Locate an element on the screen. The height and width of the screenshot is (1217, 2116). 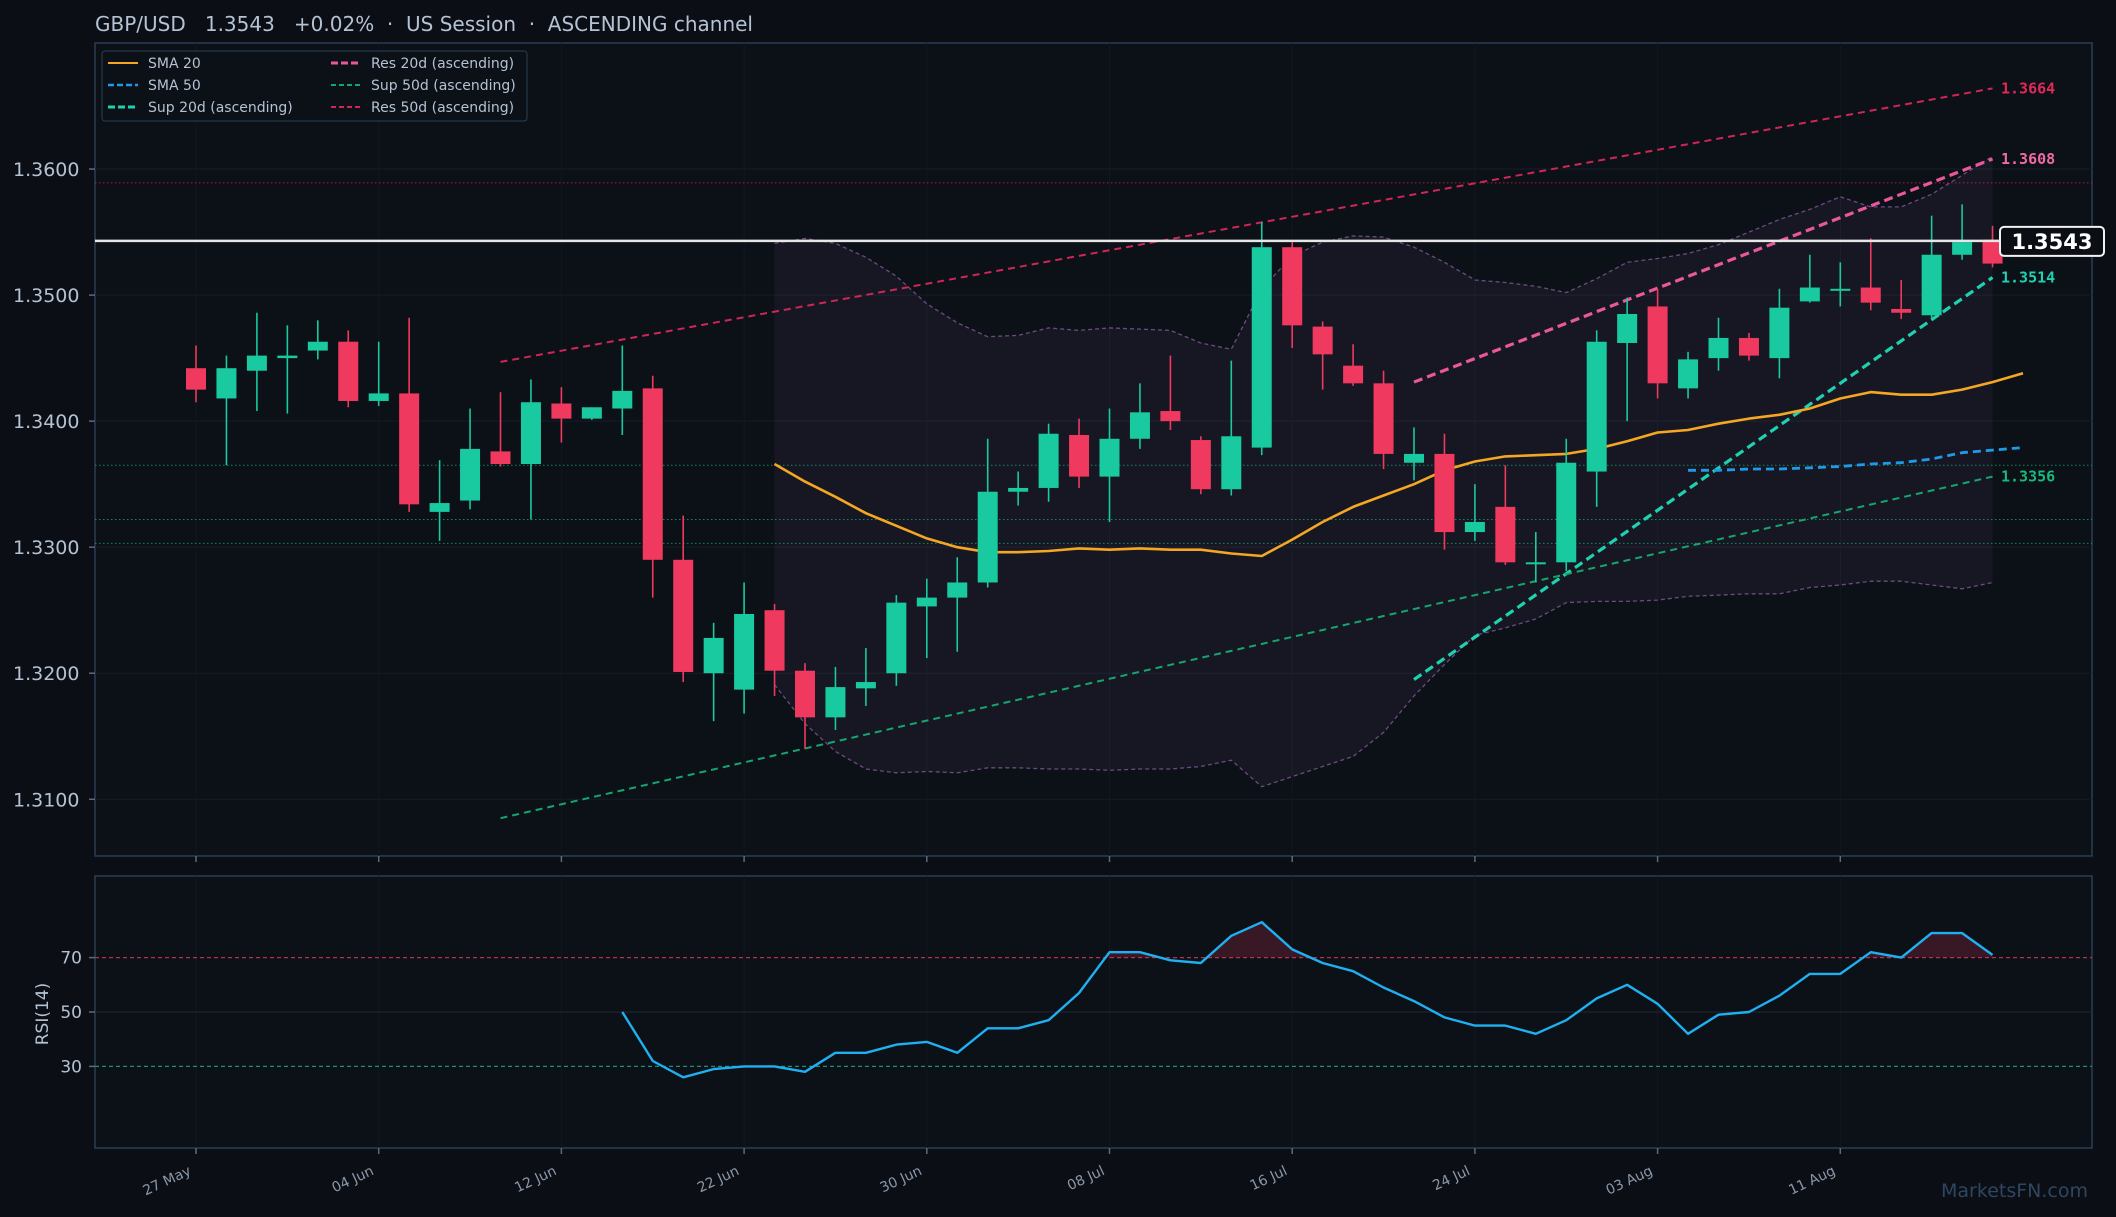
legend-label: Res 50d (ascending) is located at coordinates (442, 108).